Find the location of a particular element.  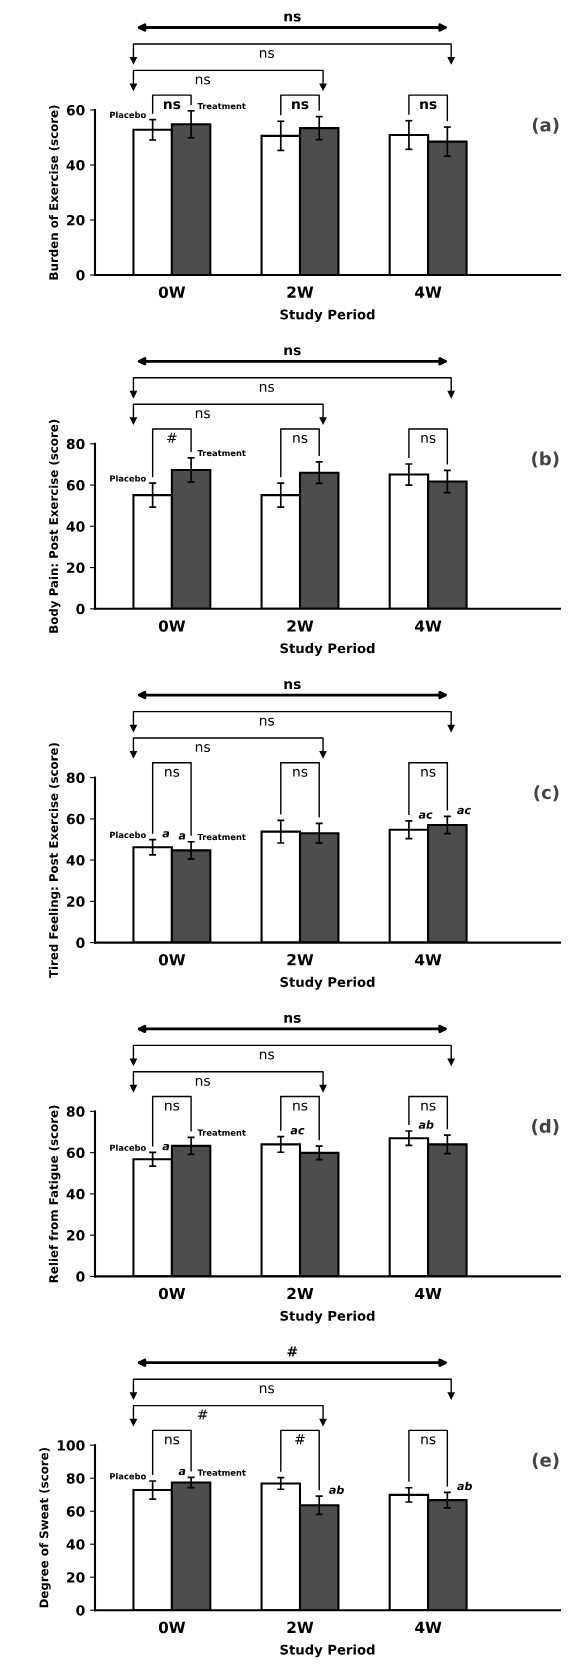

chart-title: (e) is located at coordinates (545, 1460).